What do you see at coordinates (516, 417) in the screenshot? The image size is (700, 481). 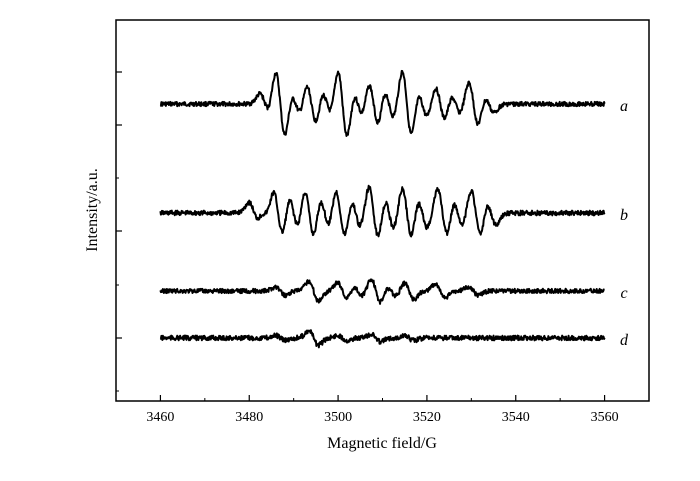 I see `x-tick-label: 3540` at bounding box center [516, 417].